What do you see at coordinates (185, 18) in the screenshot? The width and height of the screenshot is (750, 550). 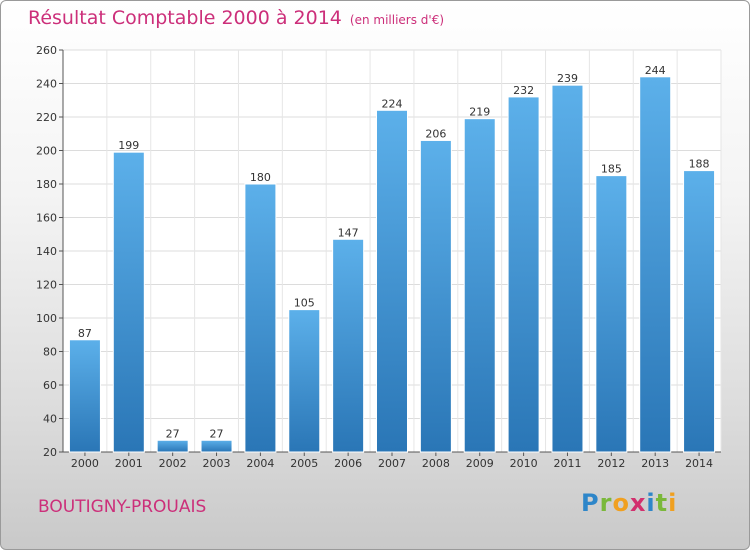 I see `chart-title-text: Résultat Comptable 2000 à 2014` at bounding box center [185, 18].